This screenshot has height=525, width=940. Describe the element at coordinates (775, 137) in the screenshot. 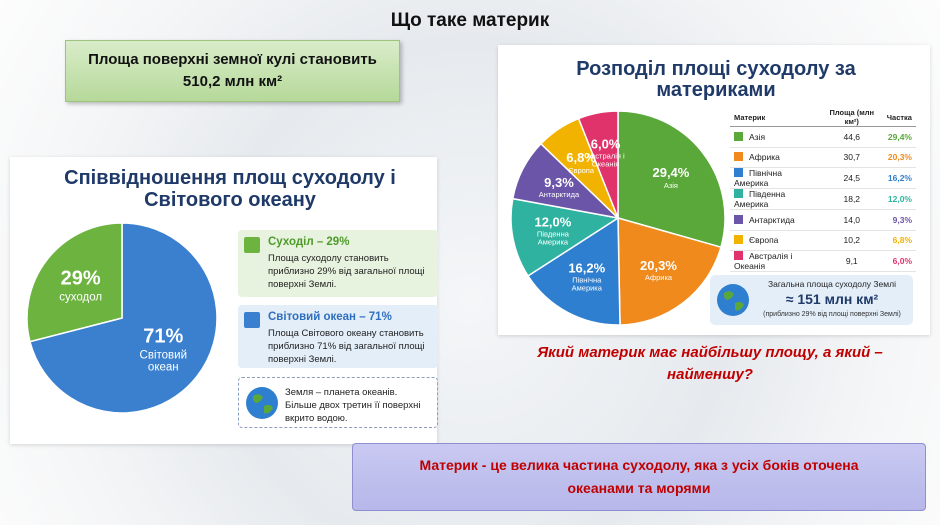

I see `table-cell: Азія` at that location.